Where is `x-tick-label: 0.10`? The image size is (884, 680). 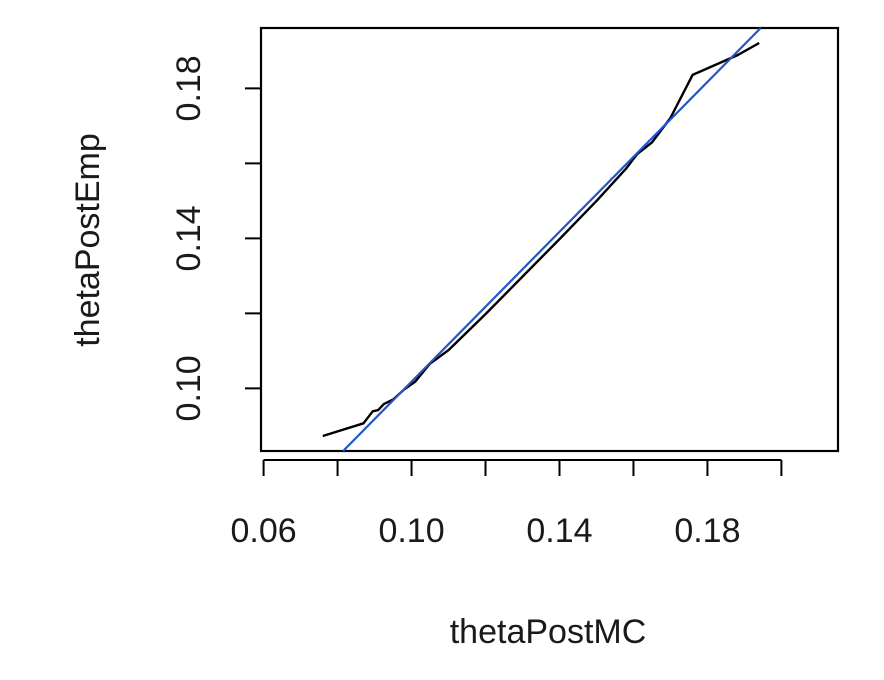
x-tick-label: 0.10 is located at coordinates (411, 531).